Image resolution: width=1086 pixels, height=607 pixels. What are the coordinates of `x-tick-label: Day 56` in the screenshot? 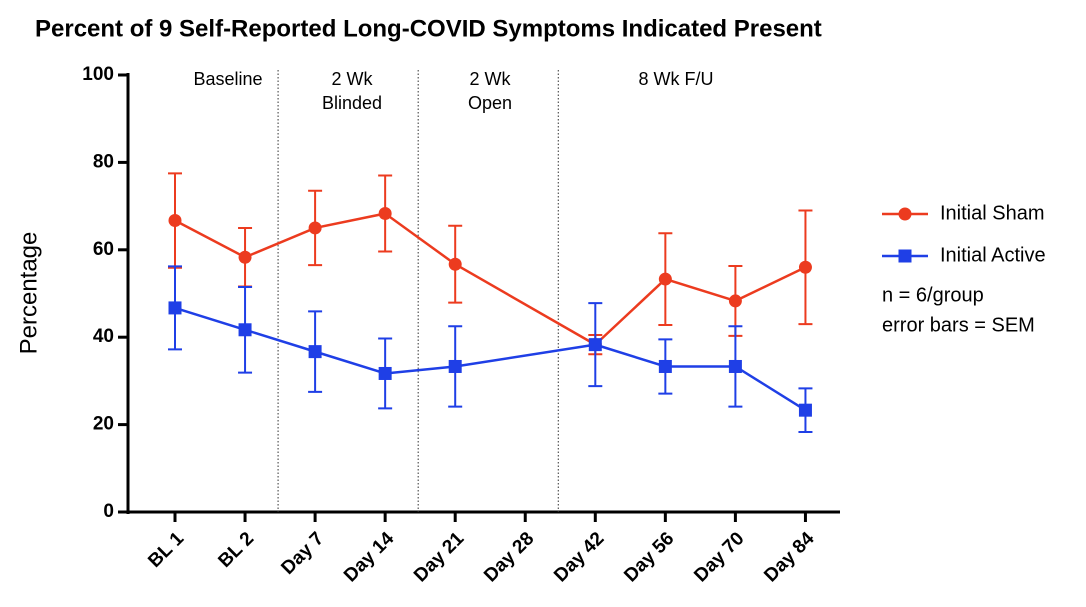 It's located at (649, 557).